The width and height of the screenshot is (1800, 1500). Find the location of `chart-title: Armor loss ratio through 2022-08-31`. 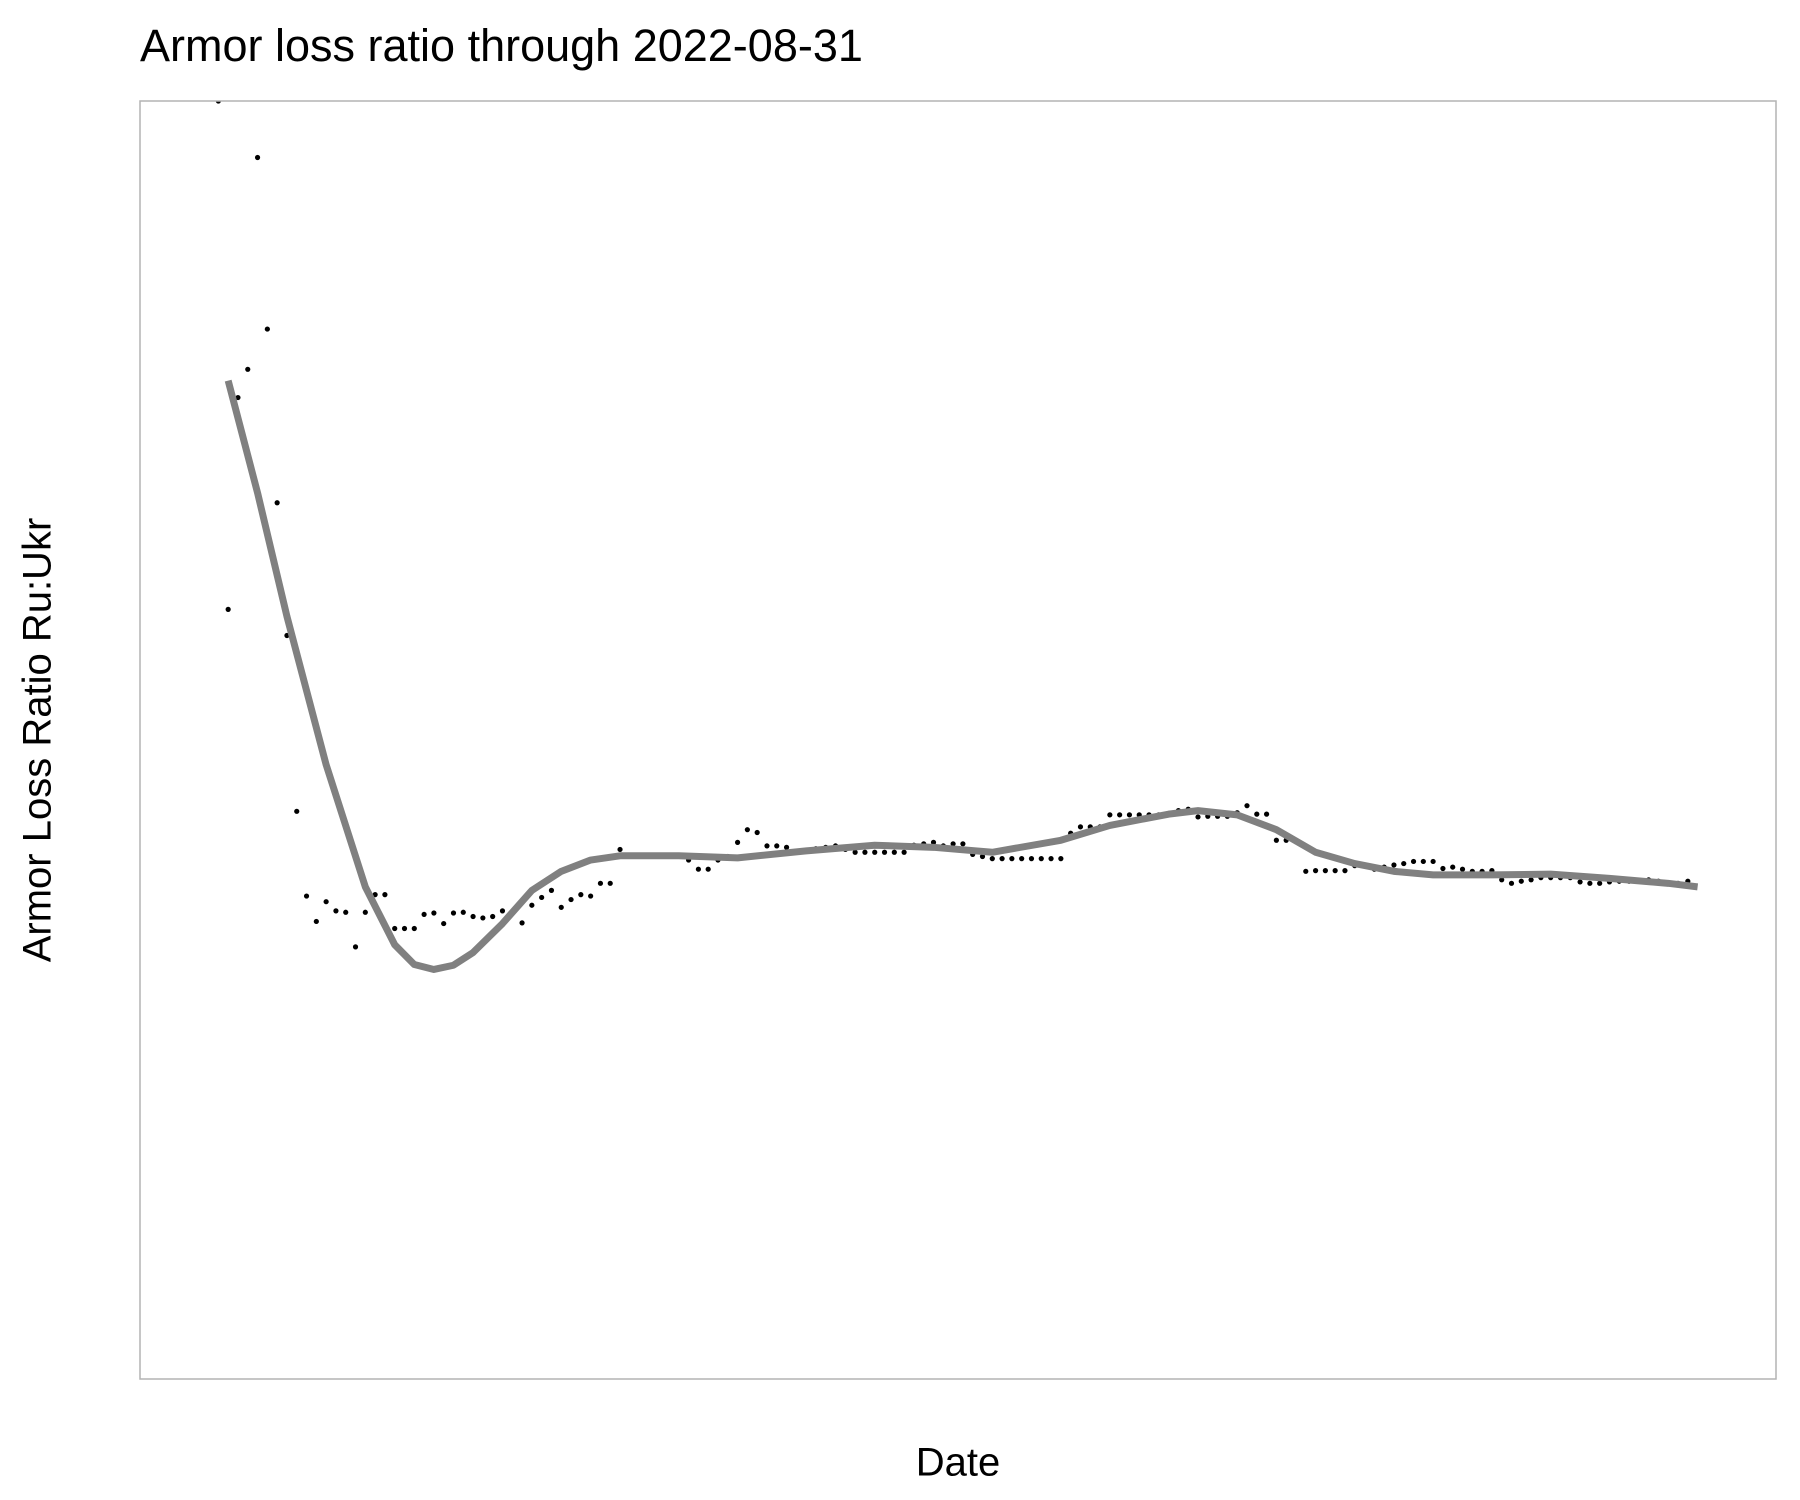

chart-title: Armor loss ratio through 2022-08-31 is located at coordinates (501, 45).